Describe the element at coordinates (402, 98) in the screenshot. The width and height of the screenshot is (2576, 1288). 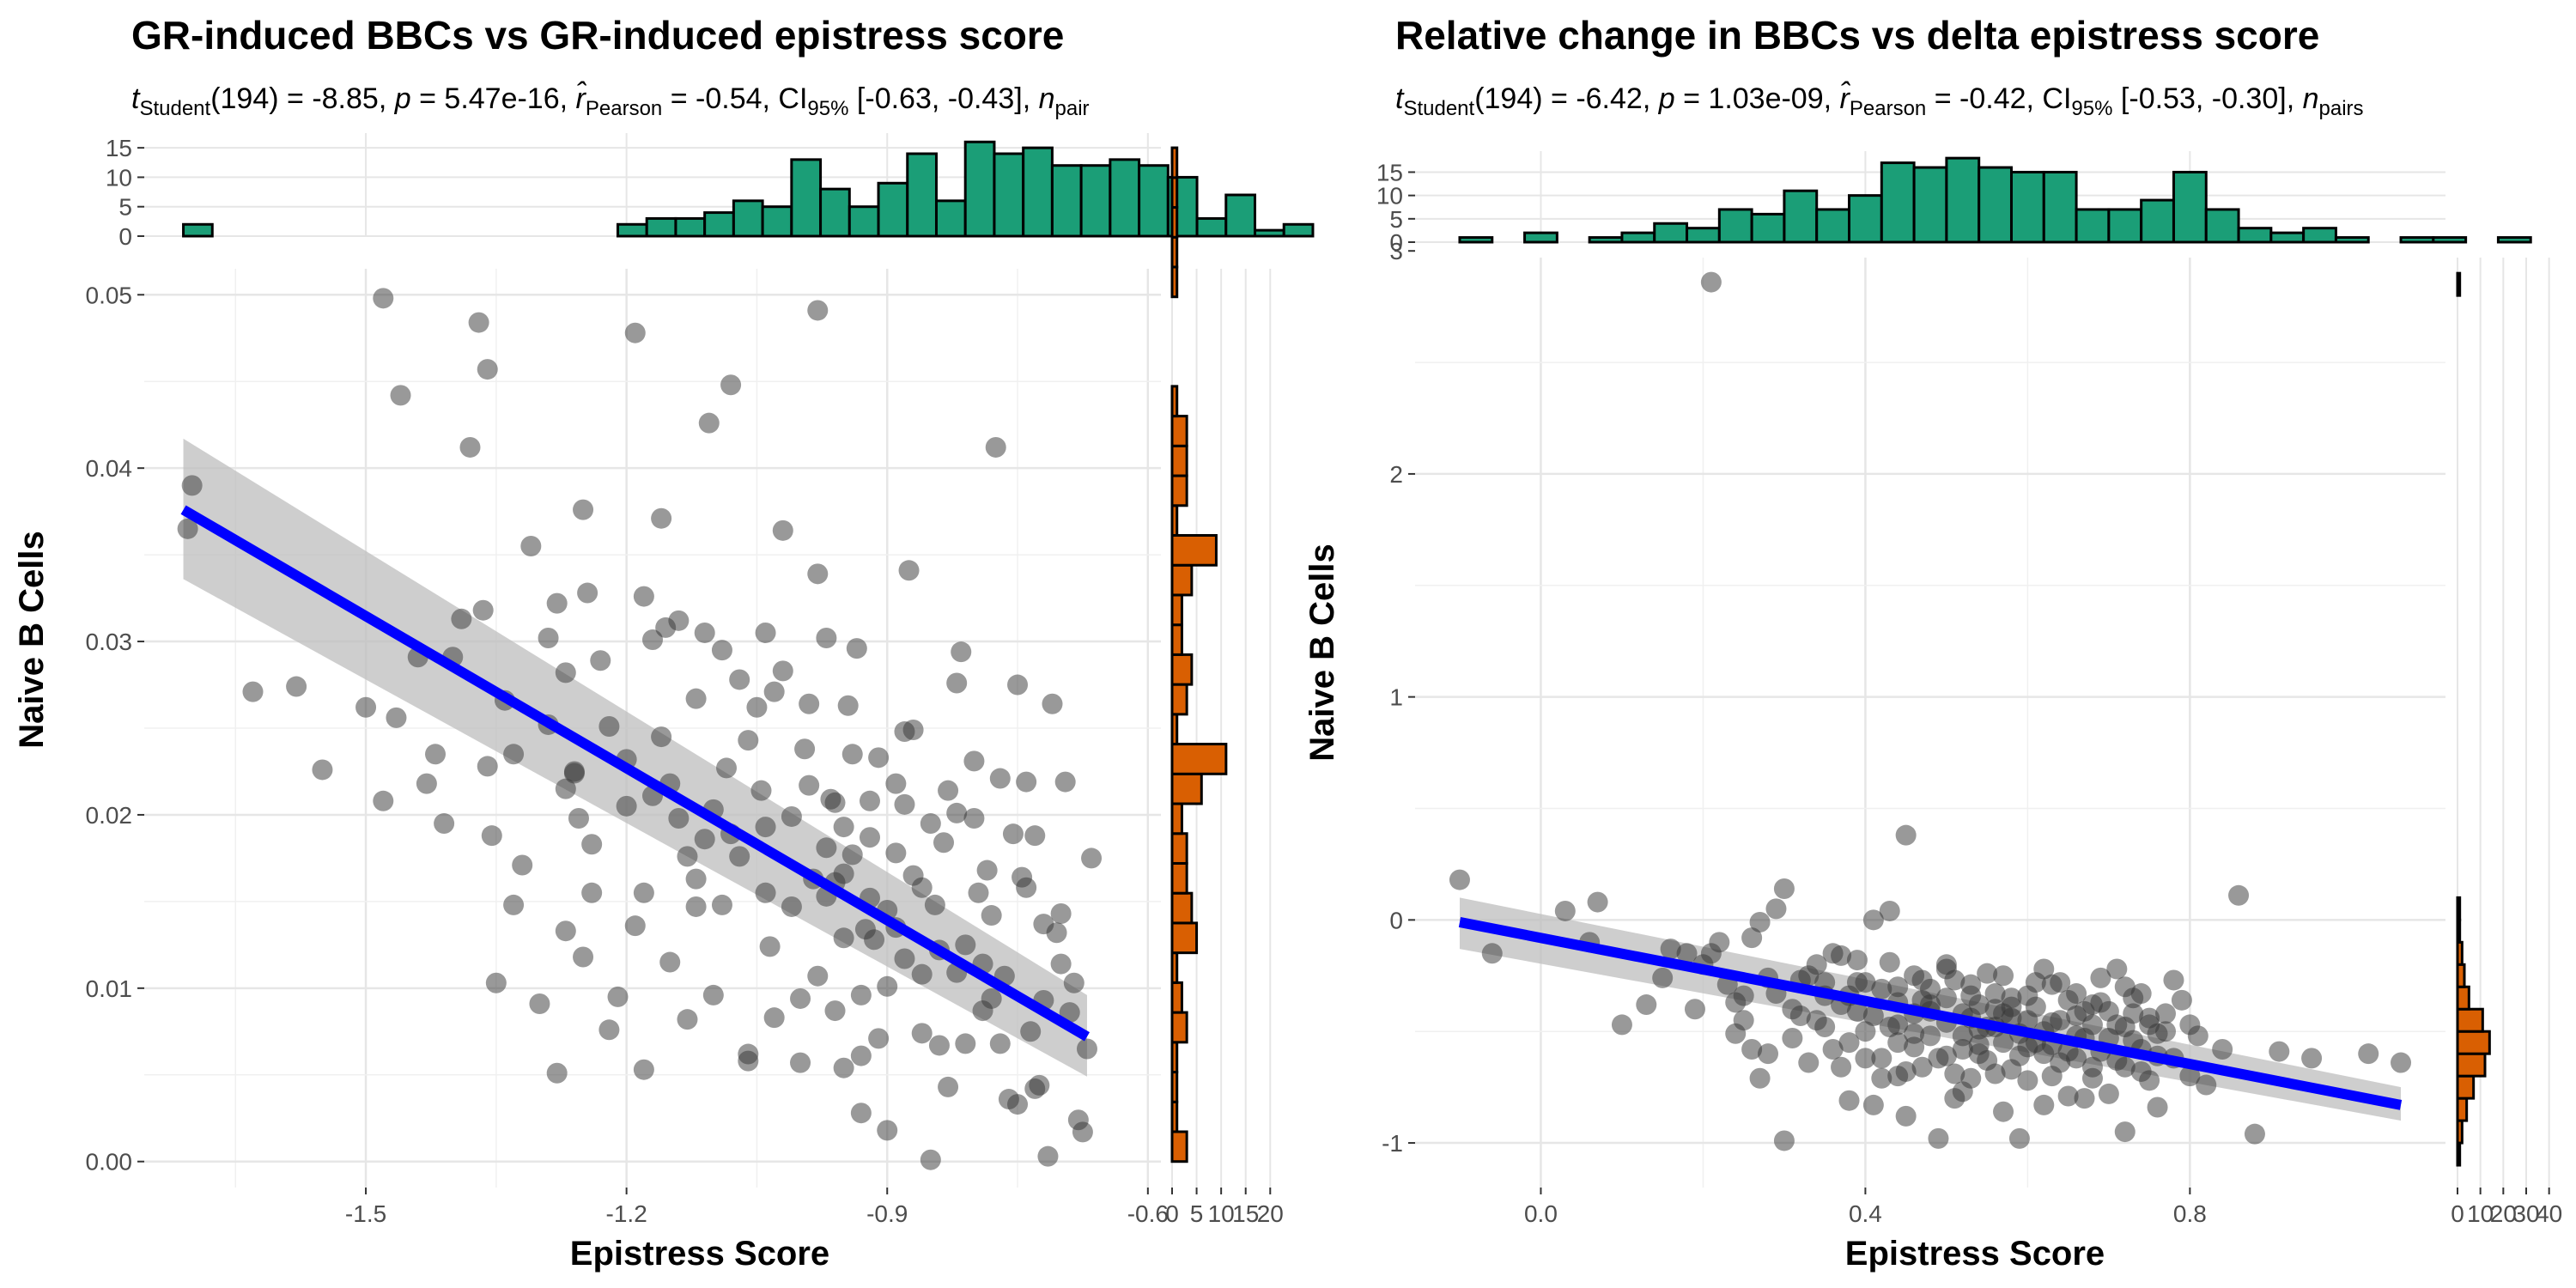
I see `left-p-symbol: p` at that location.